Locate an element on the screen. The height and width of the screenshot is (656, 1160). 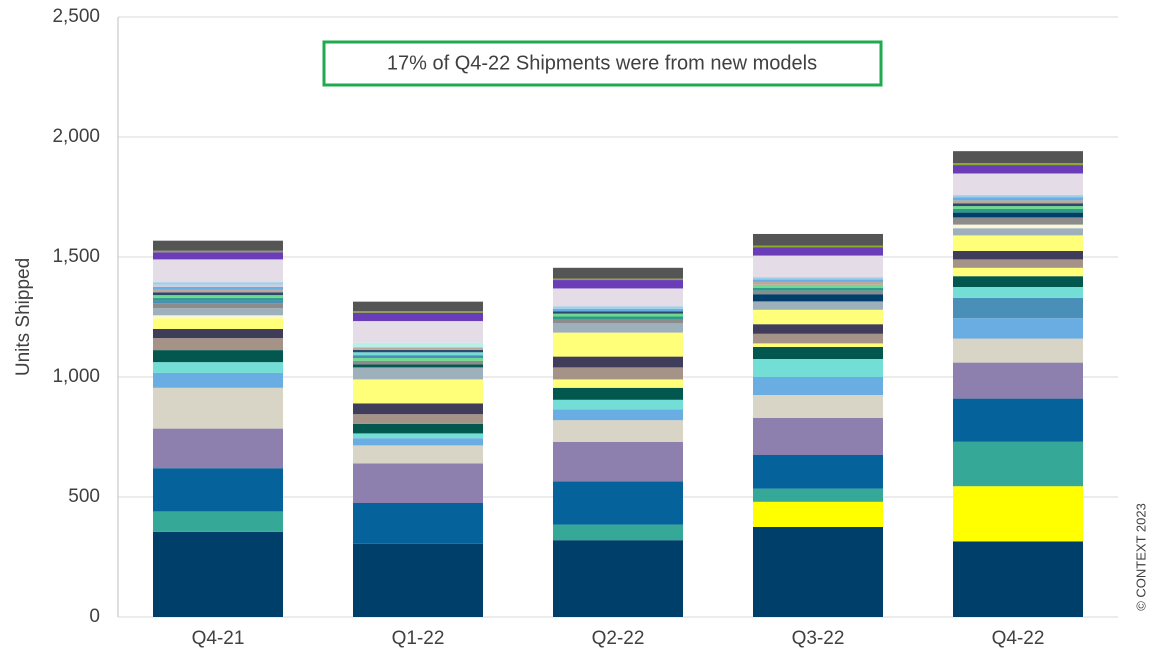
annotation-box is located at coordinates (602, 63).